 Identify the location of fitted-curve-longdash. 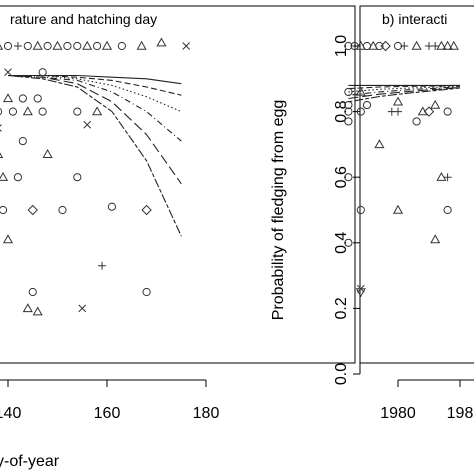
(94, 129).